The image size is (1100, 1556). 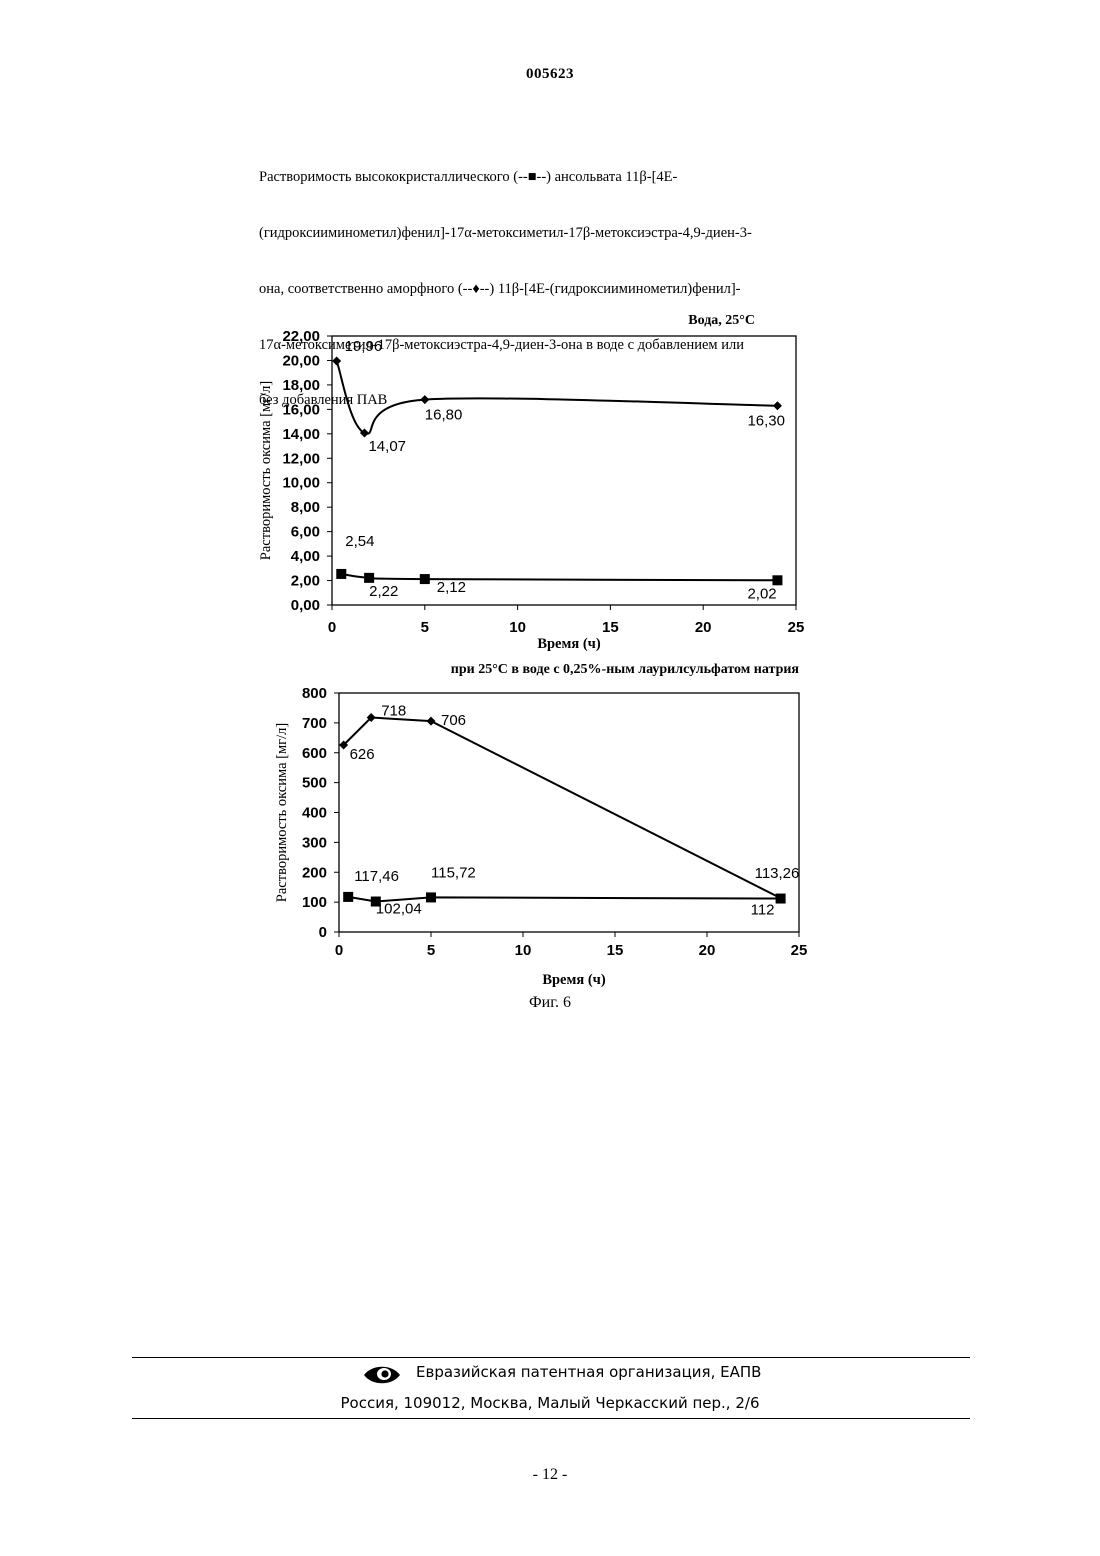 What do you see at coordinates (364, 346) in the screenshot?
I see `data-label: 19,96` at bounding box center [364, 346].